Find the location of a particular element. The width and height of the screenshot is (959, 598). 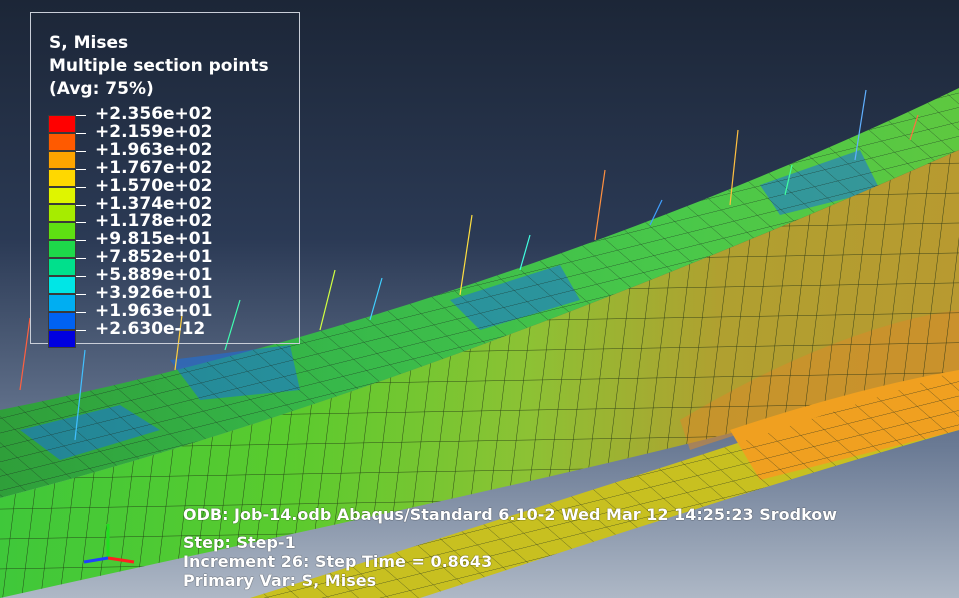

legend-tick-label: +7.852e+01 is located at coordinates (154, 257).